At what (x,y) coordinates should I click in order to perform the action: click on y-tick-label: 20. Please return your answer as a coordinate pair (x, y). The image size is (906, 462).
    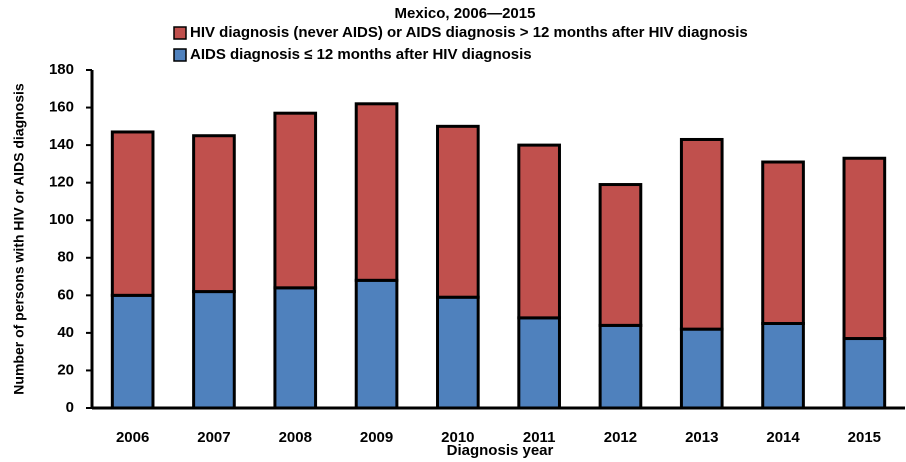
    Looking at the image, I should click on (65, 369).